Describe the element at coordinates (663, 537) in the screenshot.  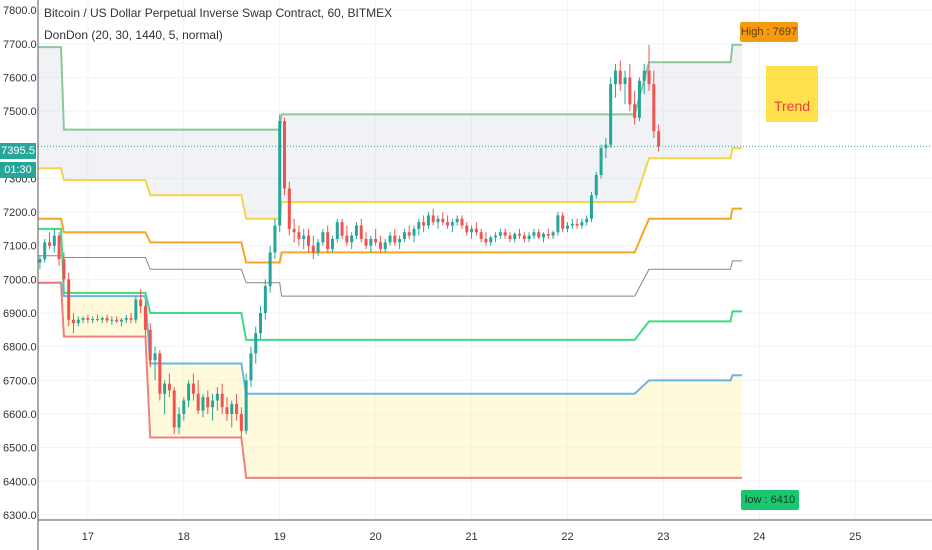
I see `x-tick-label: 23` at that location.